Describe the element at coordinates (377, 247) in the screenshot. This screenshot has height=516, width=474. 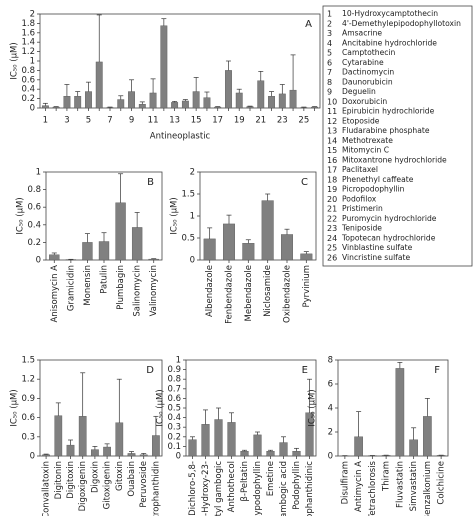
I see `key-name: Vinblastine sulfate` at that location.